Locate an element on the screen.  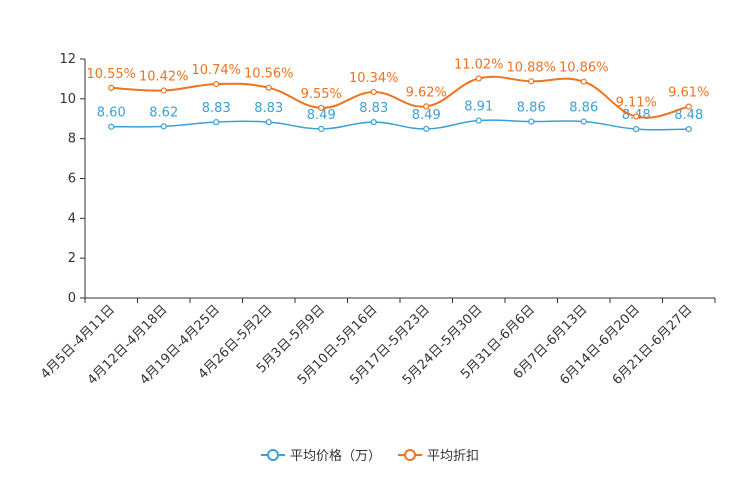
legend: 平均价格（万） 平均折扣 is located at coordinates (370, 456).